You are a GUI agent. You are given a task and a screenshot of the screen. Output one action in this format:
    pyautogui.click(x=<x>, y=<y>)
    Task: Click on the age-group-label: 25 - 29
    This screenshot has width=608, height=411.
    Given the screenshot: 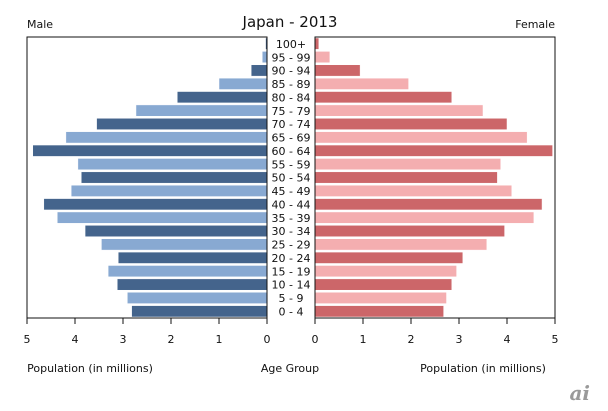 What is the action you would take?
    pyautogui.click(x=291, y=245)
    